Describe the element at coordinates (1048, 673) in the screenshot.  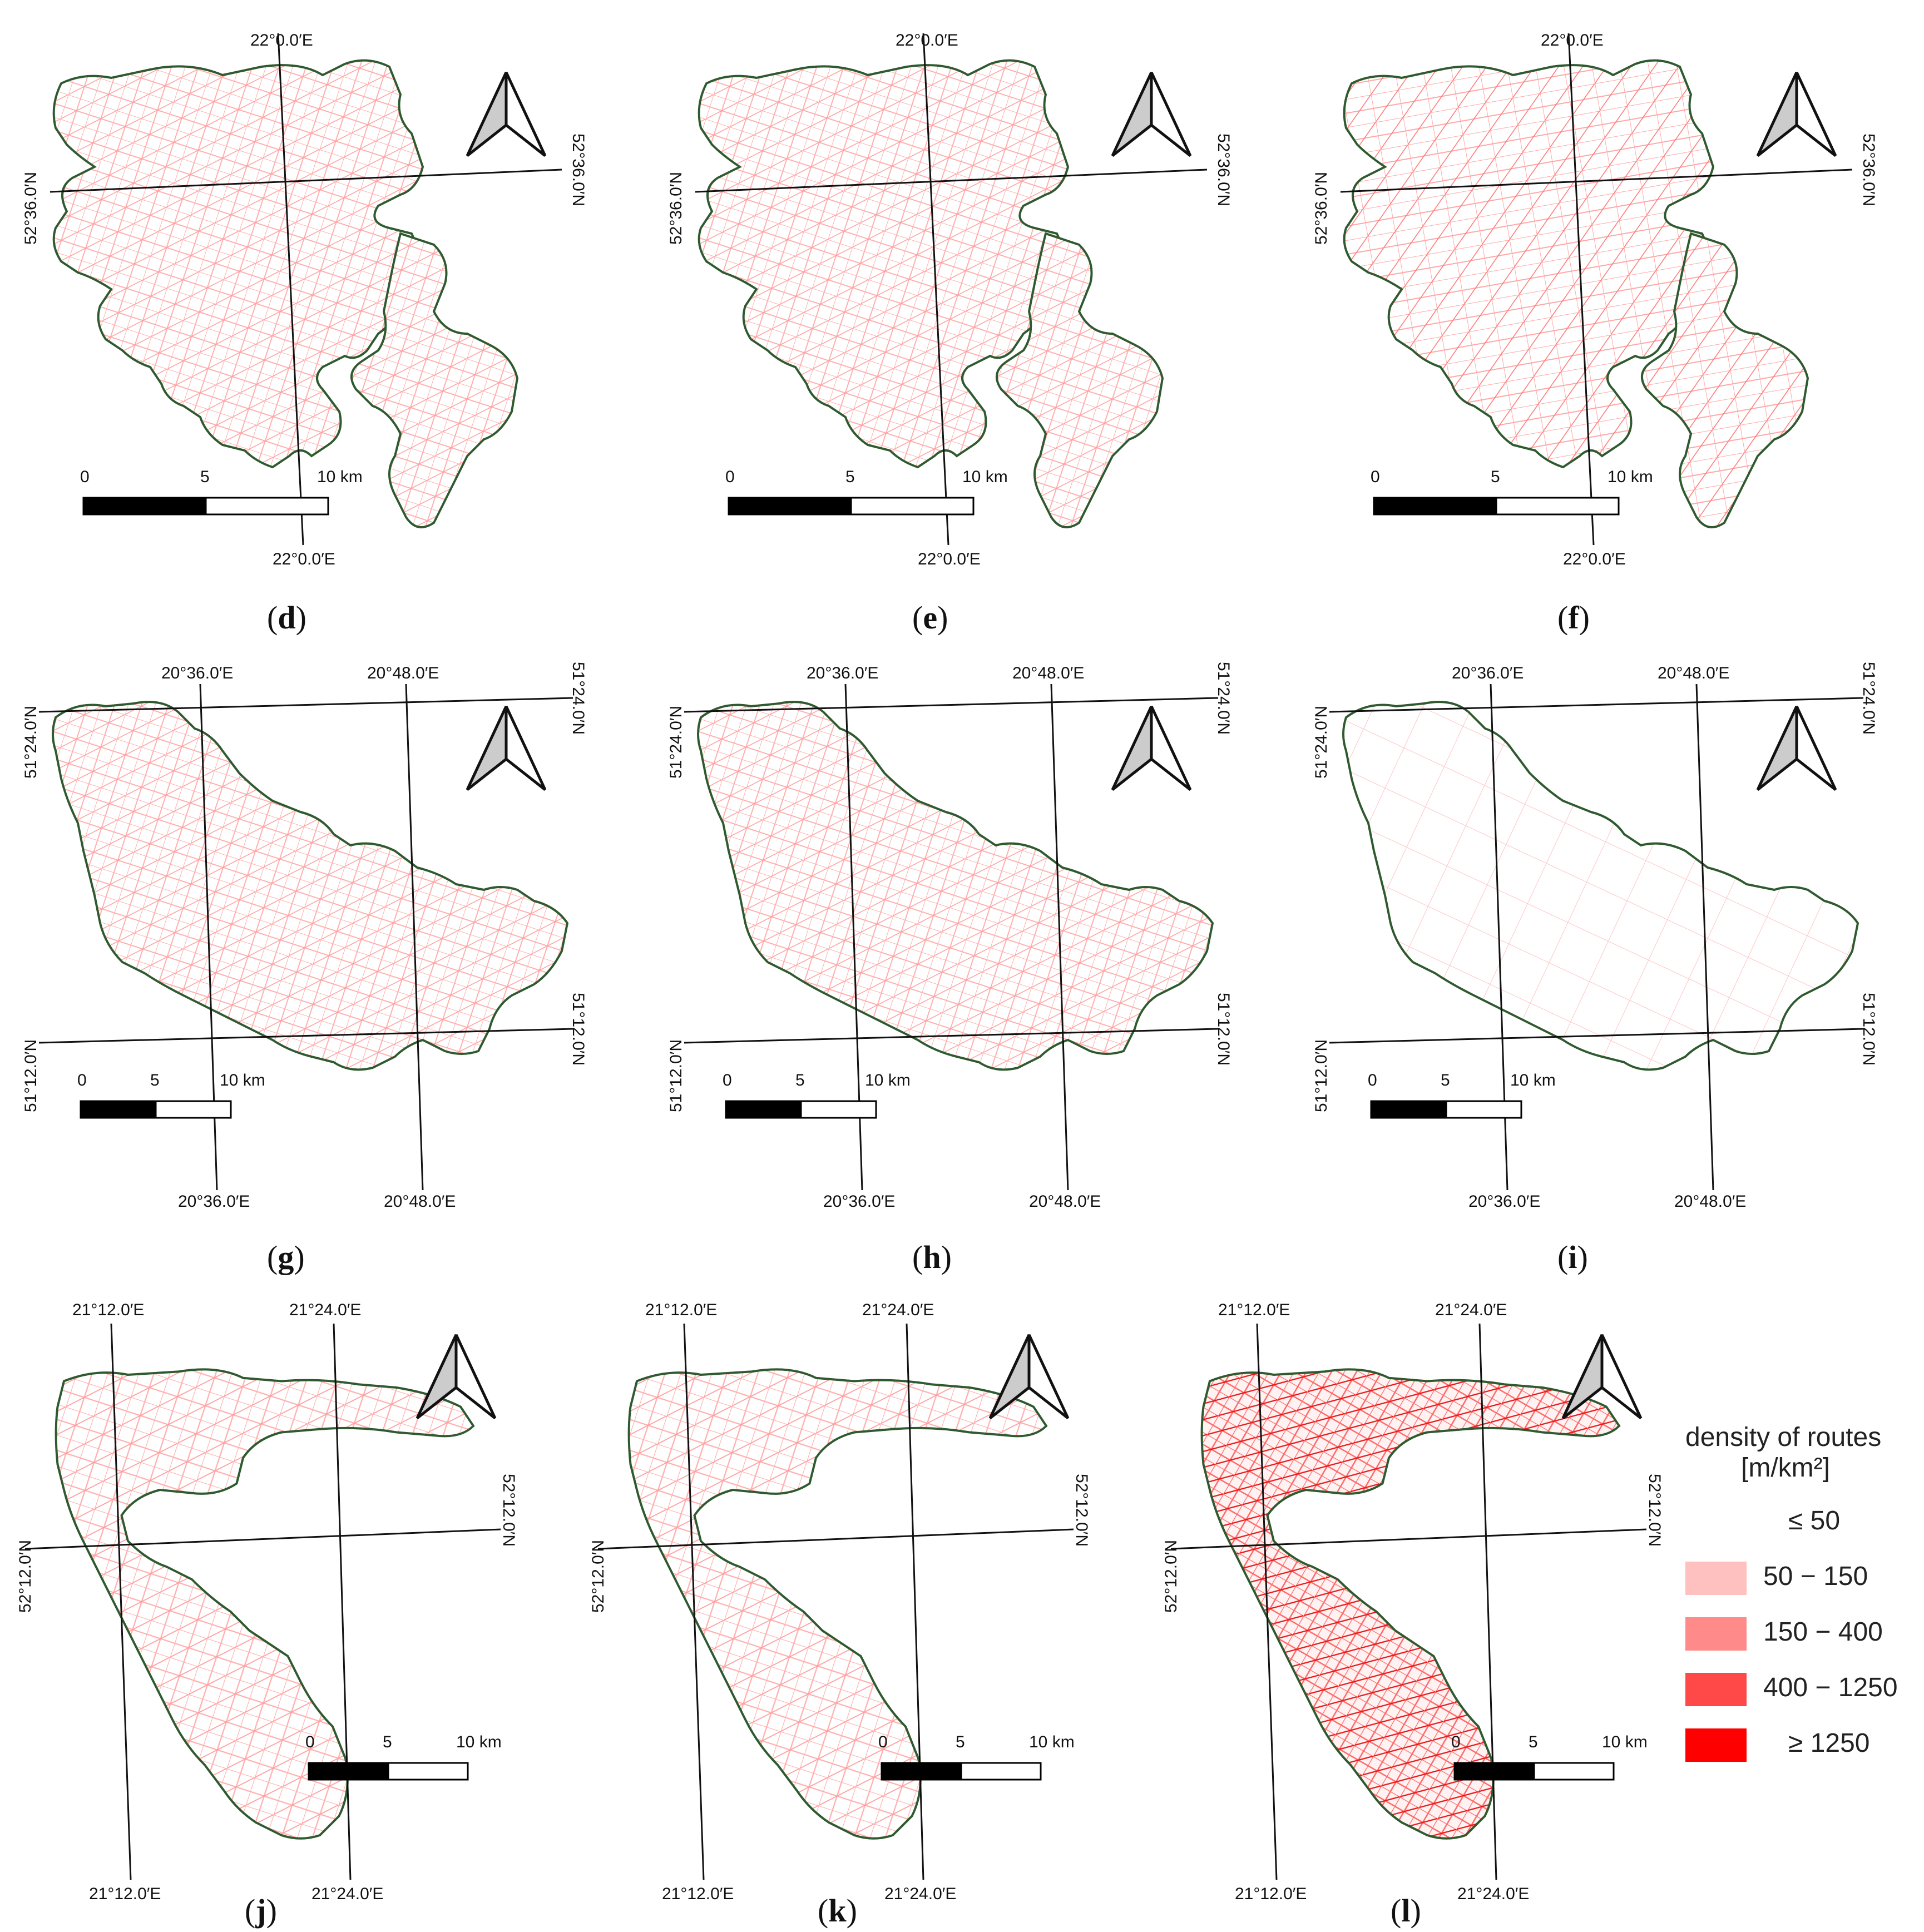
I see `lon-label-top-2: 20°48.0′E` at that location.